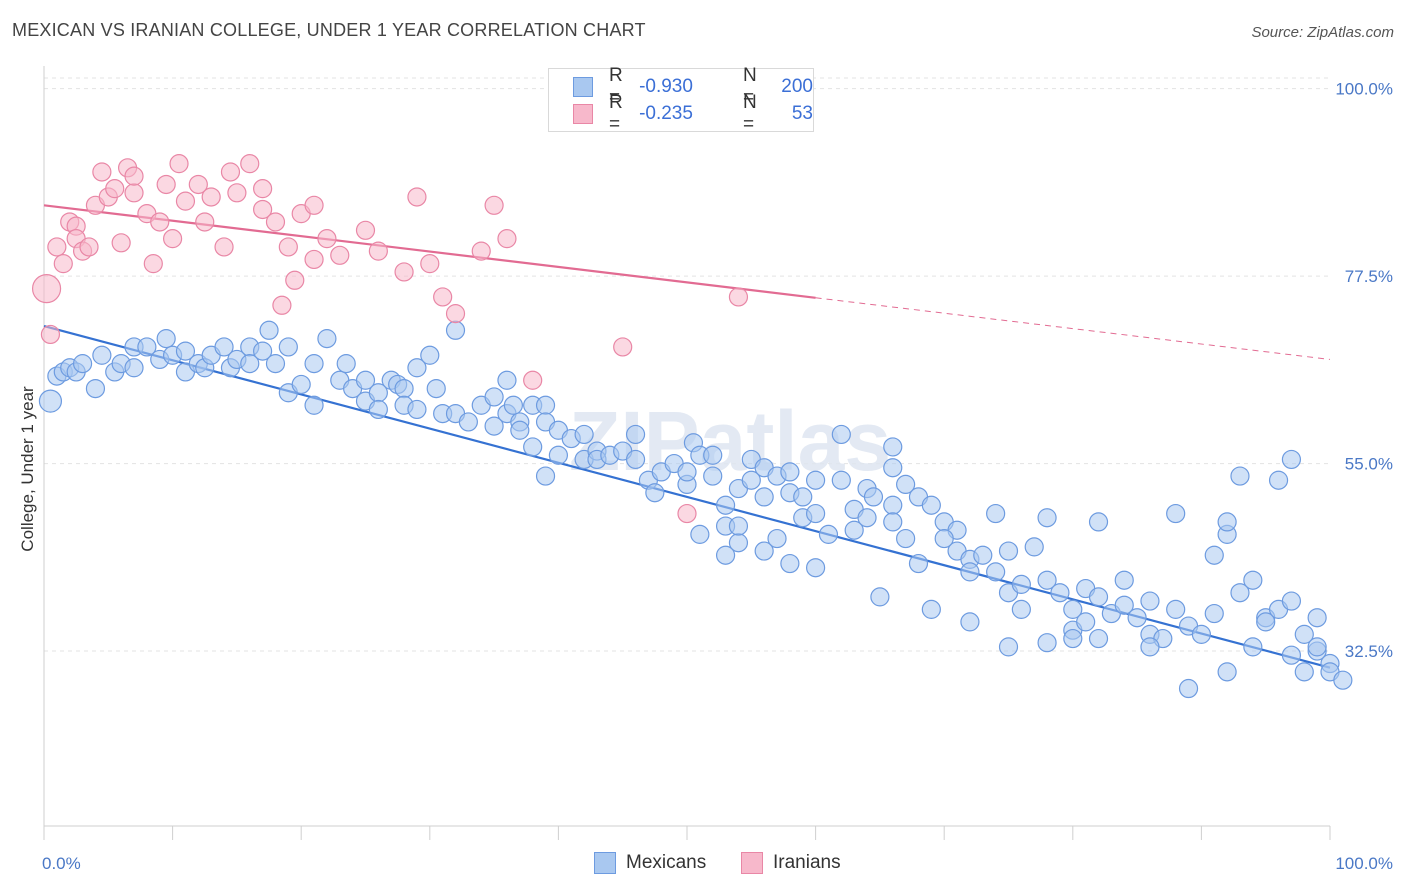  I want to click on series-swatch-mexicans, so click(605, 863).